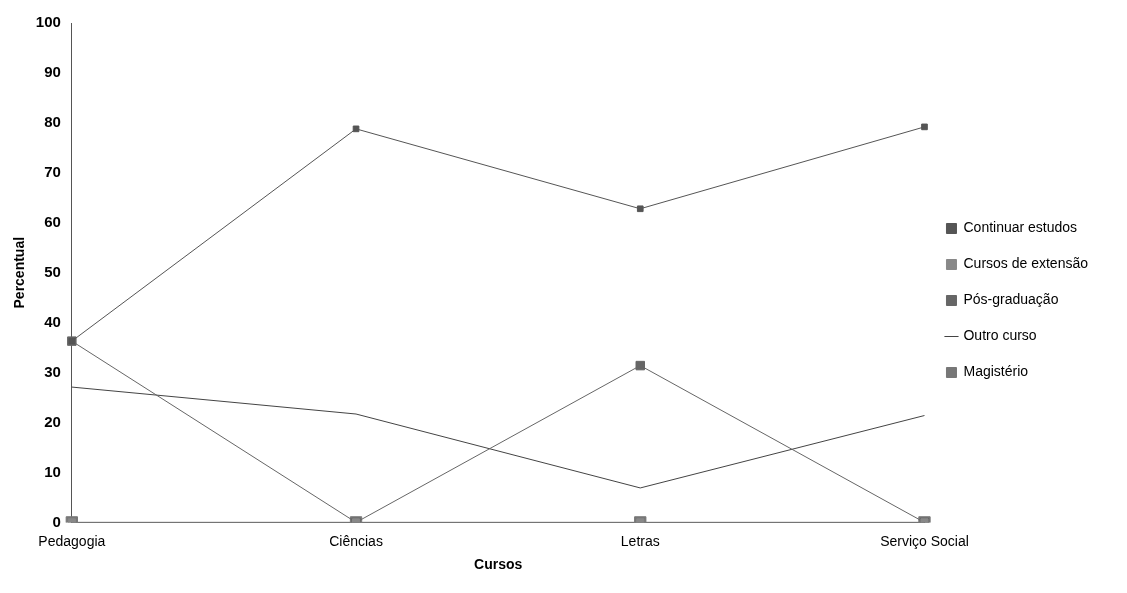  Describe the element at coordinates (56, 521) in the screenshot. I see `y-tick-label: 0` at that location.